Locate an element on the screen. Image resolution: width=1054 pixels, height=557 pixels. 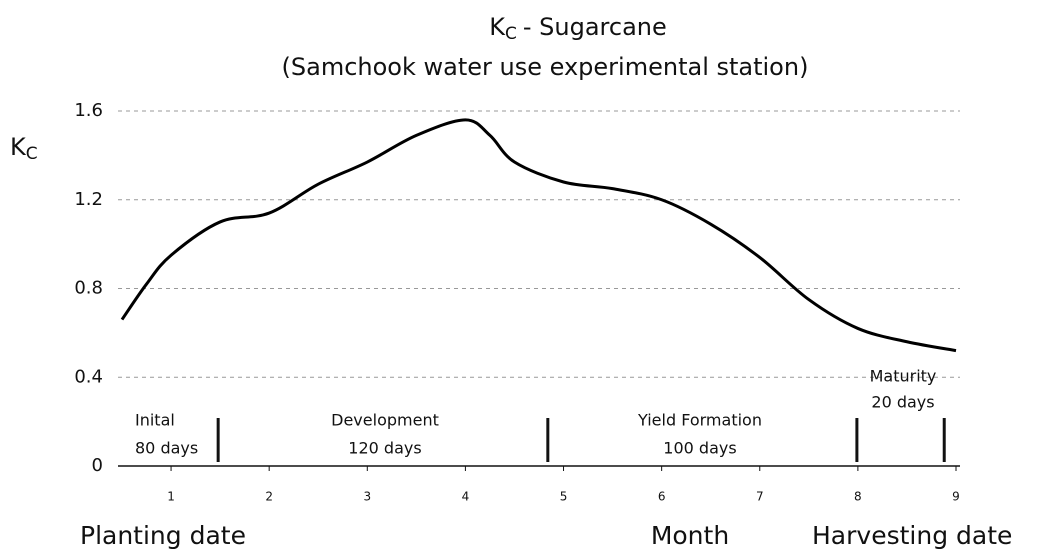
y-axis-label: KC is located at coordinates (24, 148).